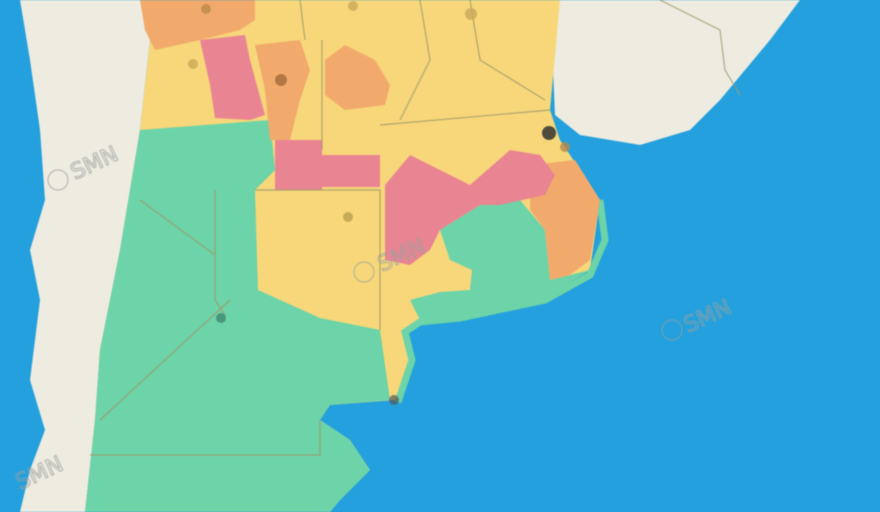  Describe the element at coordinates (700, 48) in the screenshot. I see `uruguay-border` at that location.